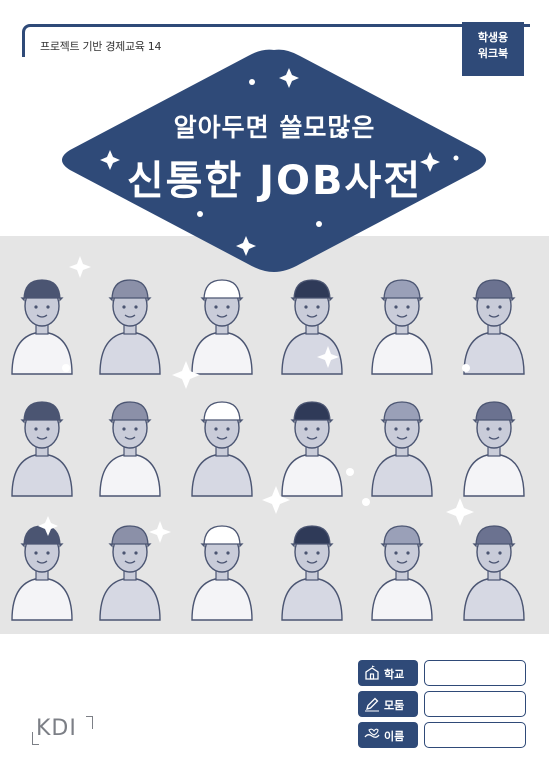 The image size is (549, 778). I want to click on badge-line-1: 학생용, so click(493, 37).